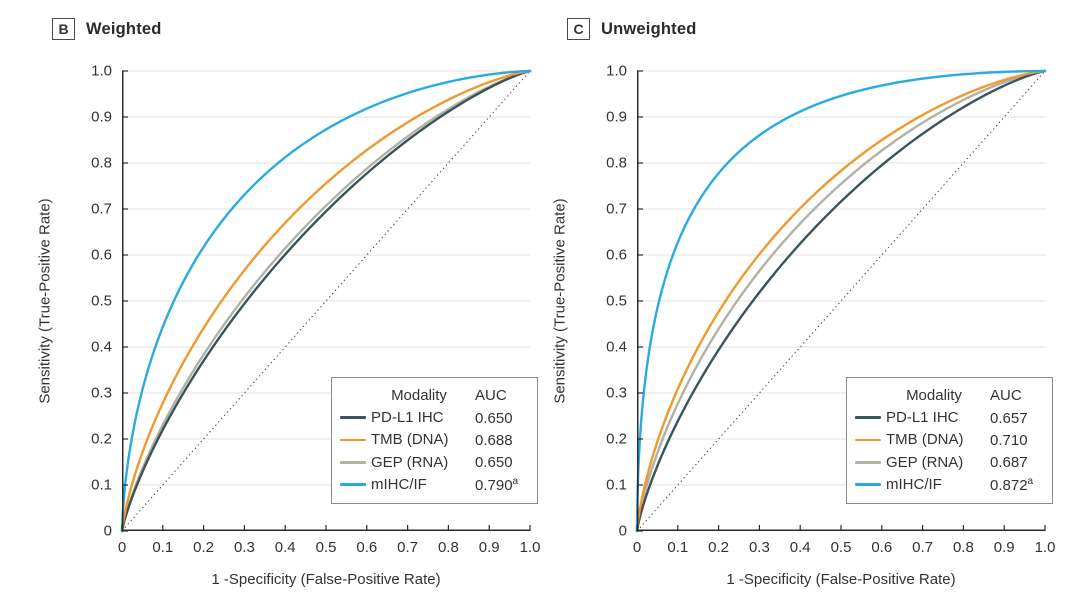 The height and width of the screenshot is (604, 1080). I want to click on panel-b-tag: B, so click(63, 29).